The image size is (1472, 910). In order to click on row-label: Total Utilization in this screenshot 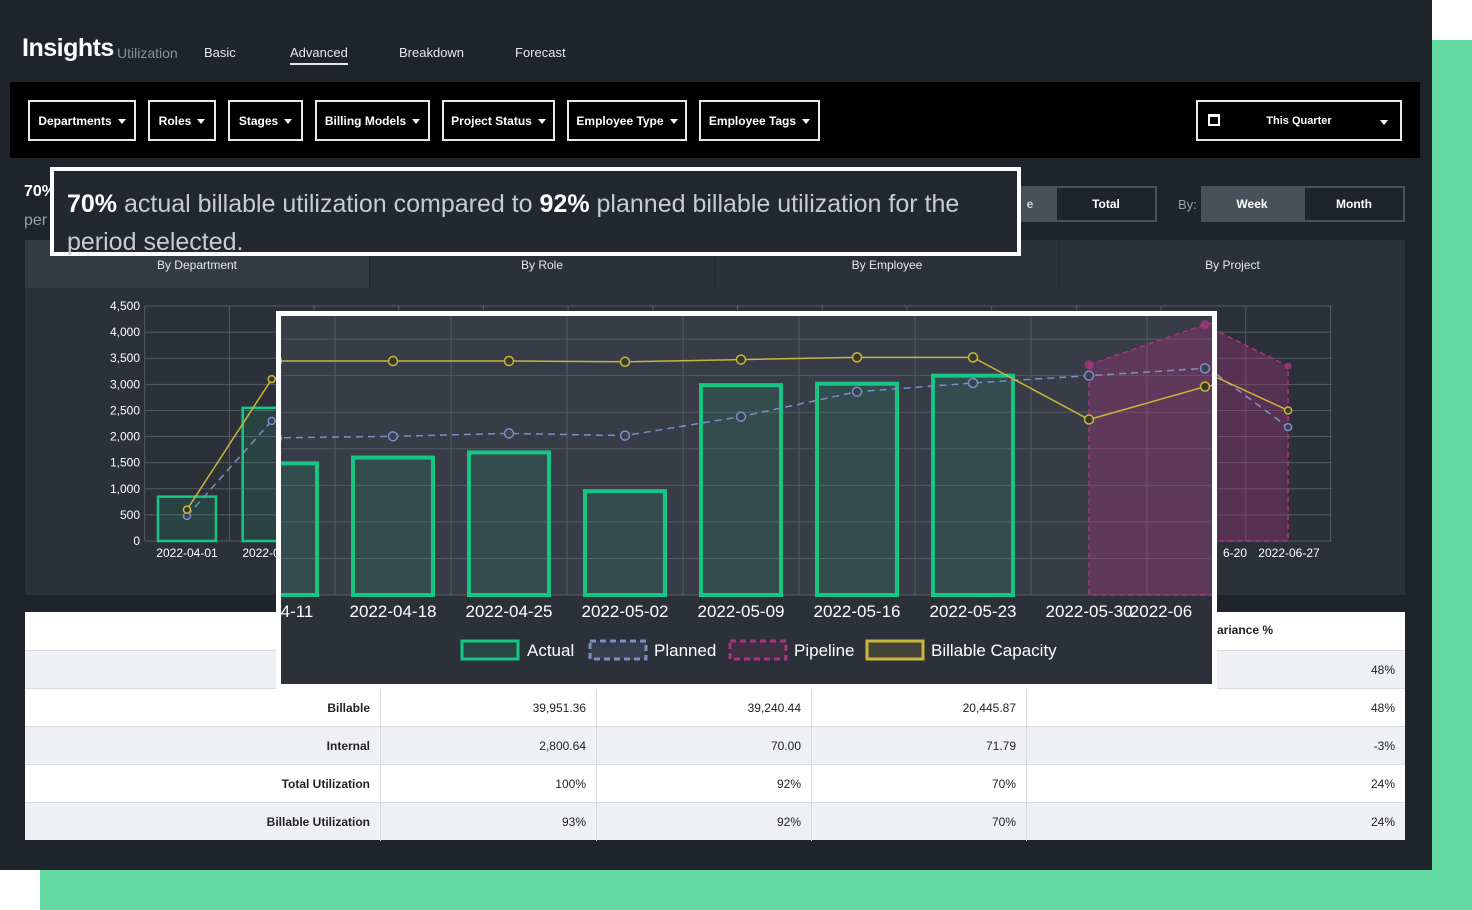, I will do `click(325, 784)`.